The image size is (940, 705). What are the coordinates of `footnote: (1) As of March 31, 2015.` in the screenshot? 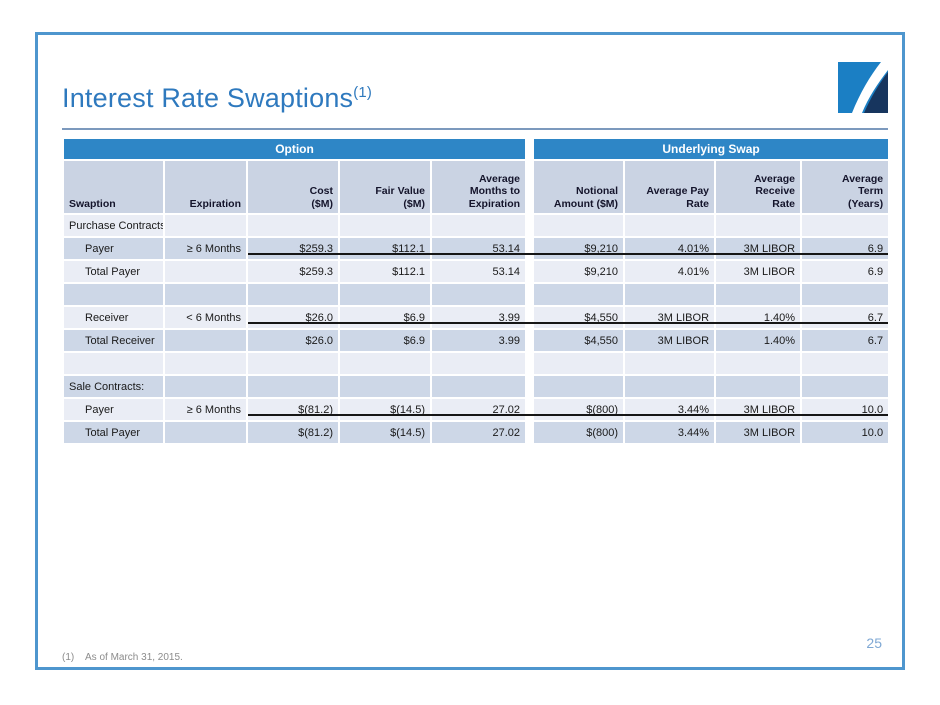 It's located at (122, 657).